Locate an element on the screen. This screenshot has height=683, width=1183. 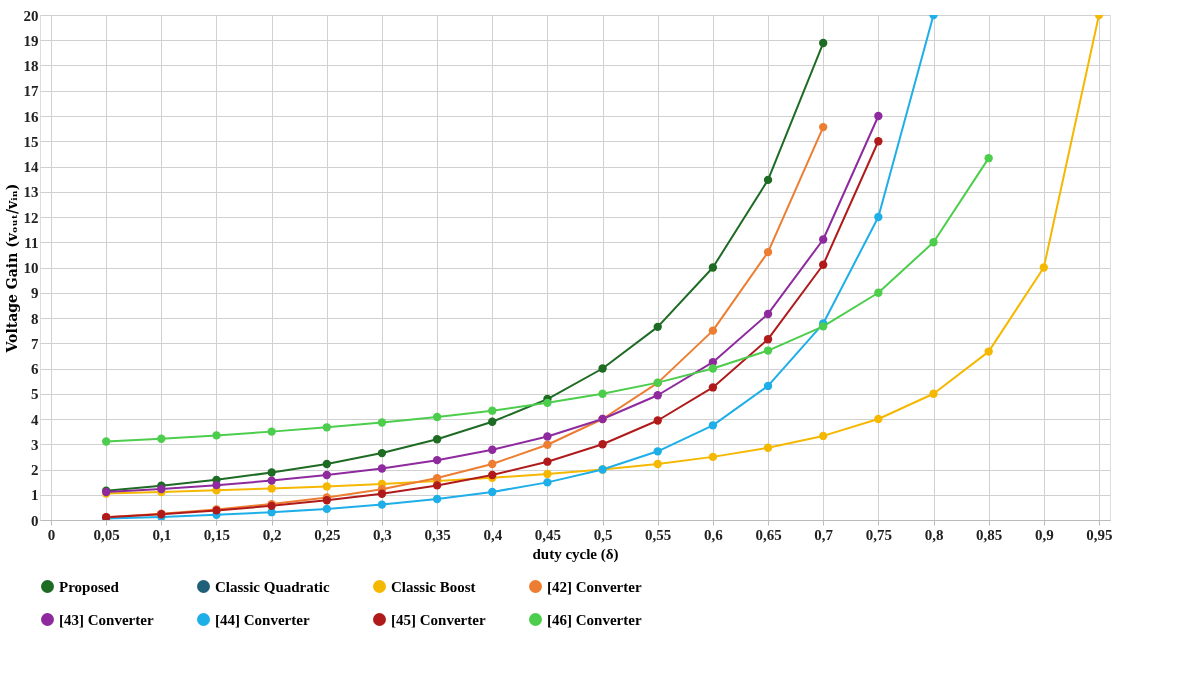
y-tick-label: 17 is located at coordinates (31, 91).